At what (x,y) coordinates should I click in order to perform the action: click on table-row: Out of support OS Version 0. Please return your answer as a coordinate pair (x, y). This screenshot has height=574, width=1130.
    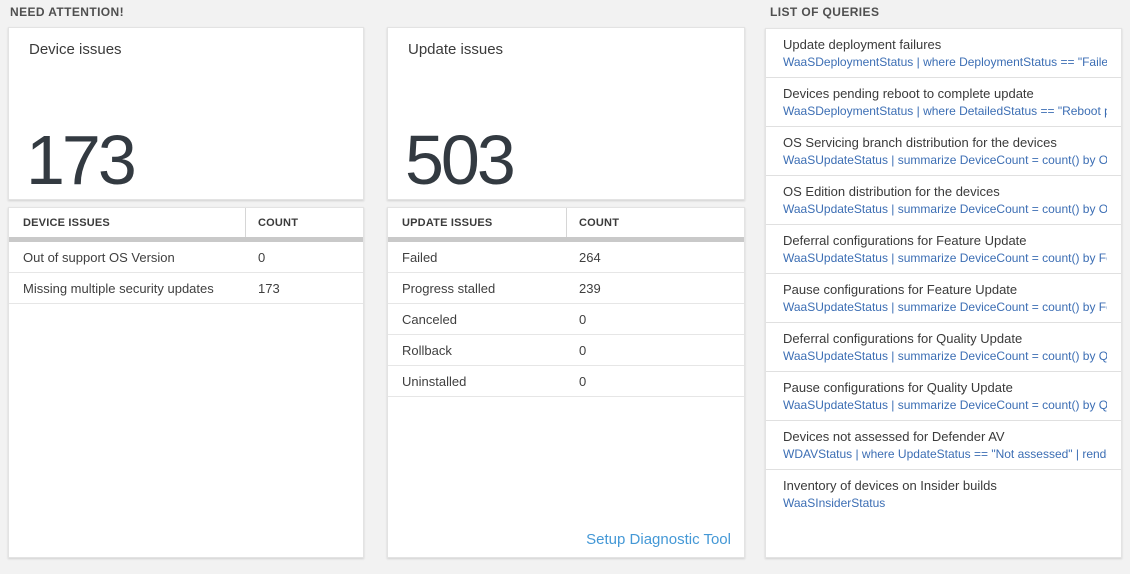
    Looking at the image, I should click on (186, 257).